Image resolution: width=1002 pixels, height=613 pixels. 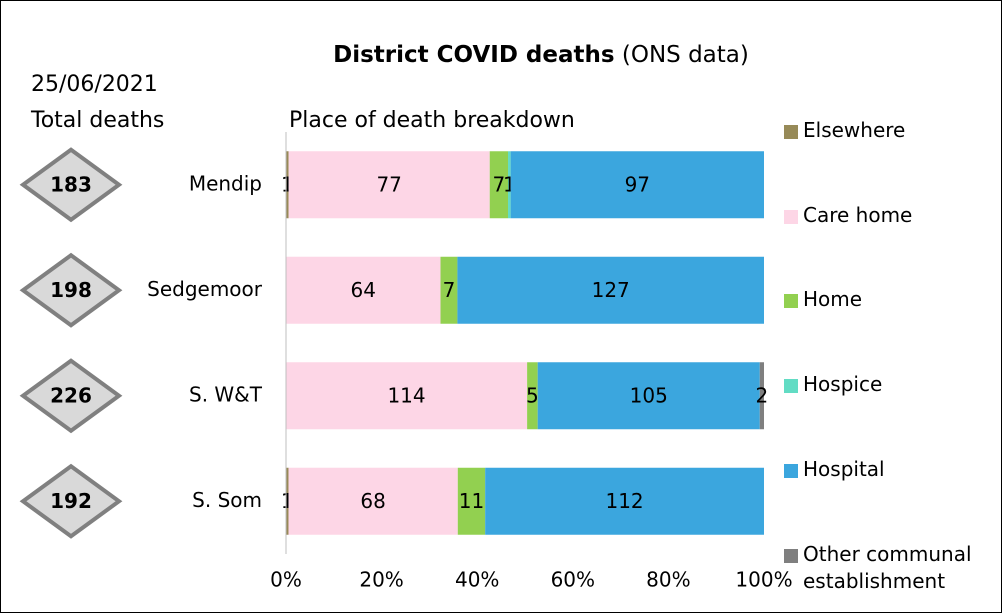 What do you see at coordinates (854, 130) in the screenshot?
I see `legend-label: Elsewhere` at bounding box center [854, 130].